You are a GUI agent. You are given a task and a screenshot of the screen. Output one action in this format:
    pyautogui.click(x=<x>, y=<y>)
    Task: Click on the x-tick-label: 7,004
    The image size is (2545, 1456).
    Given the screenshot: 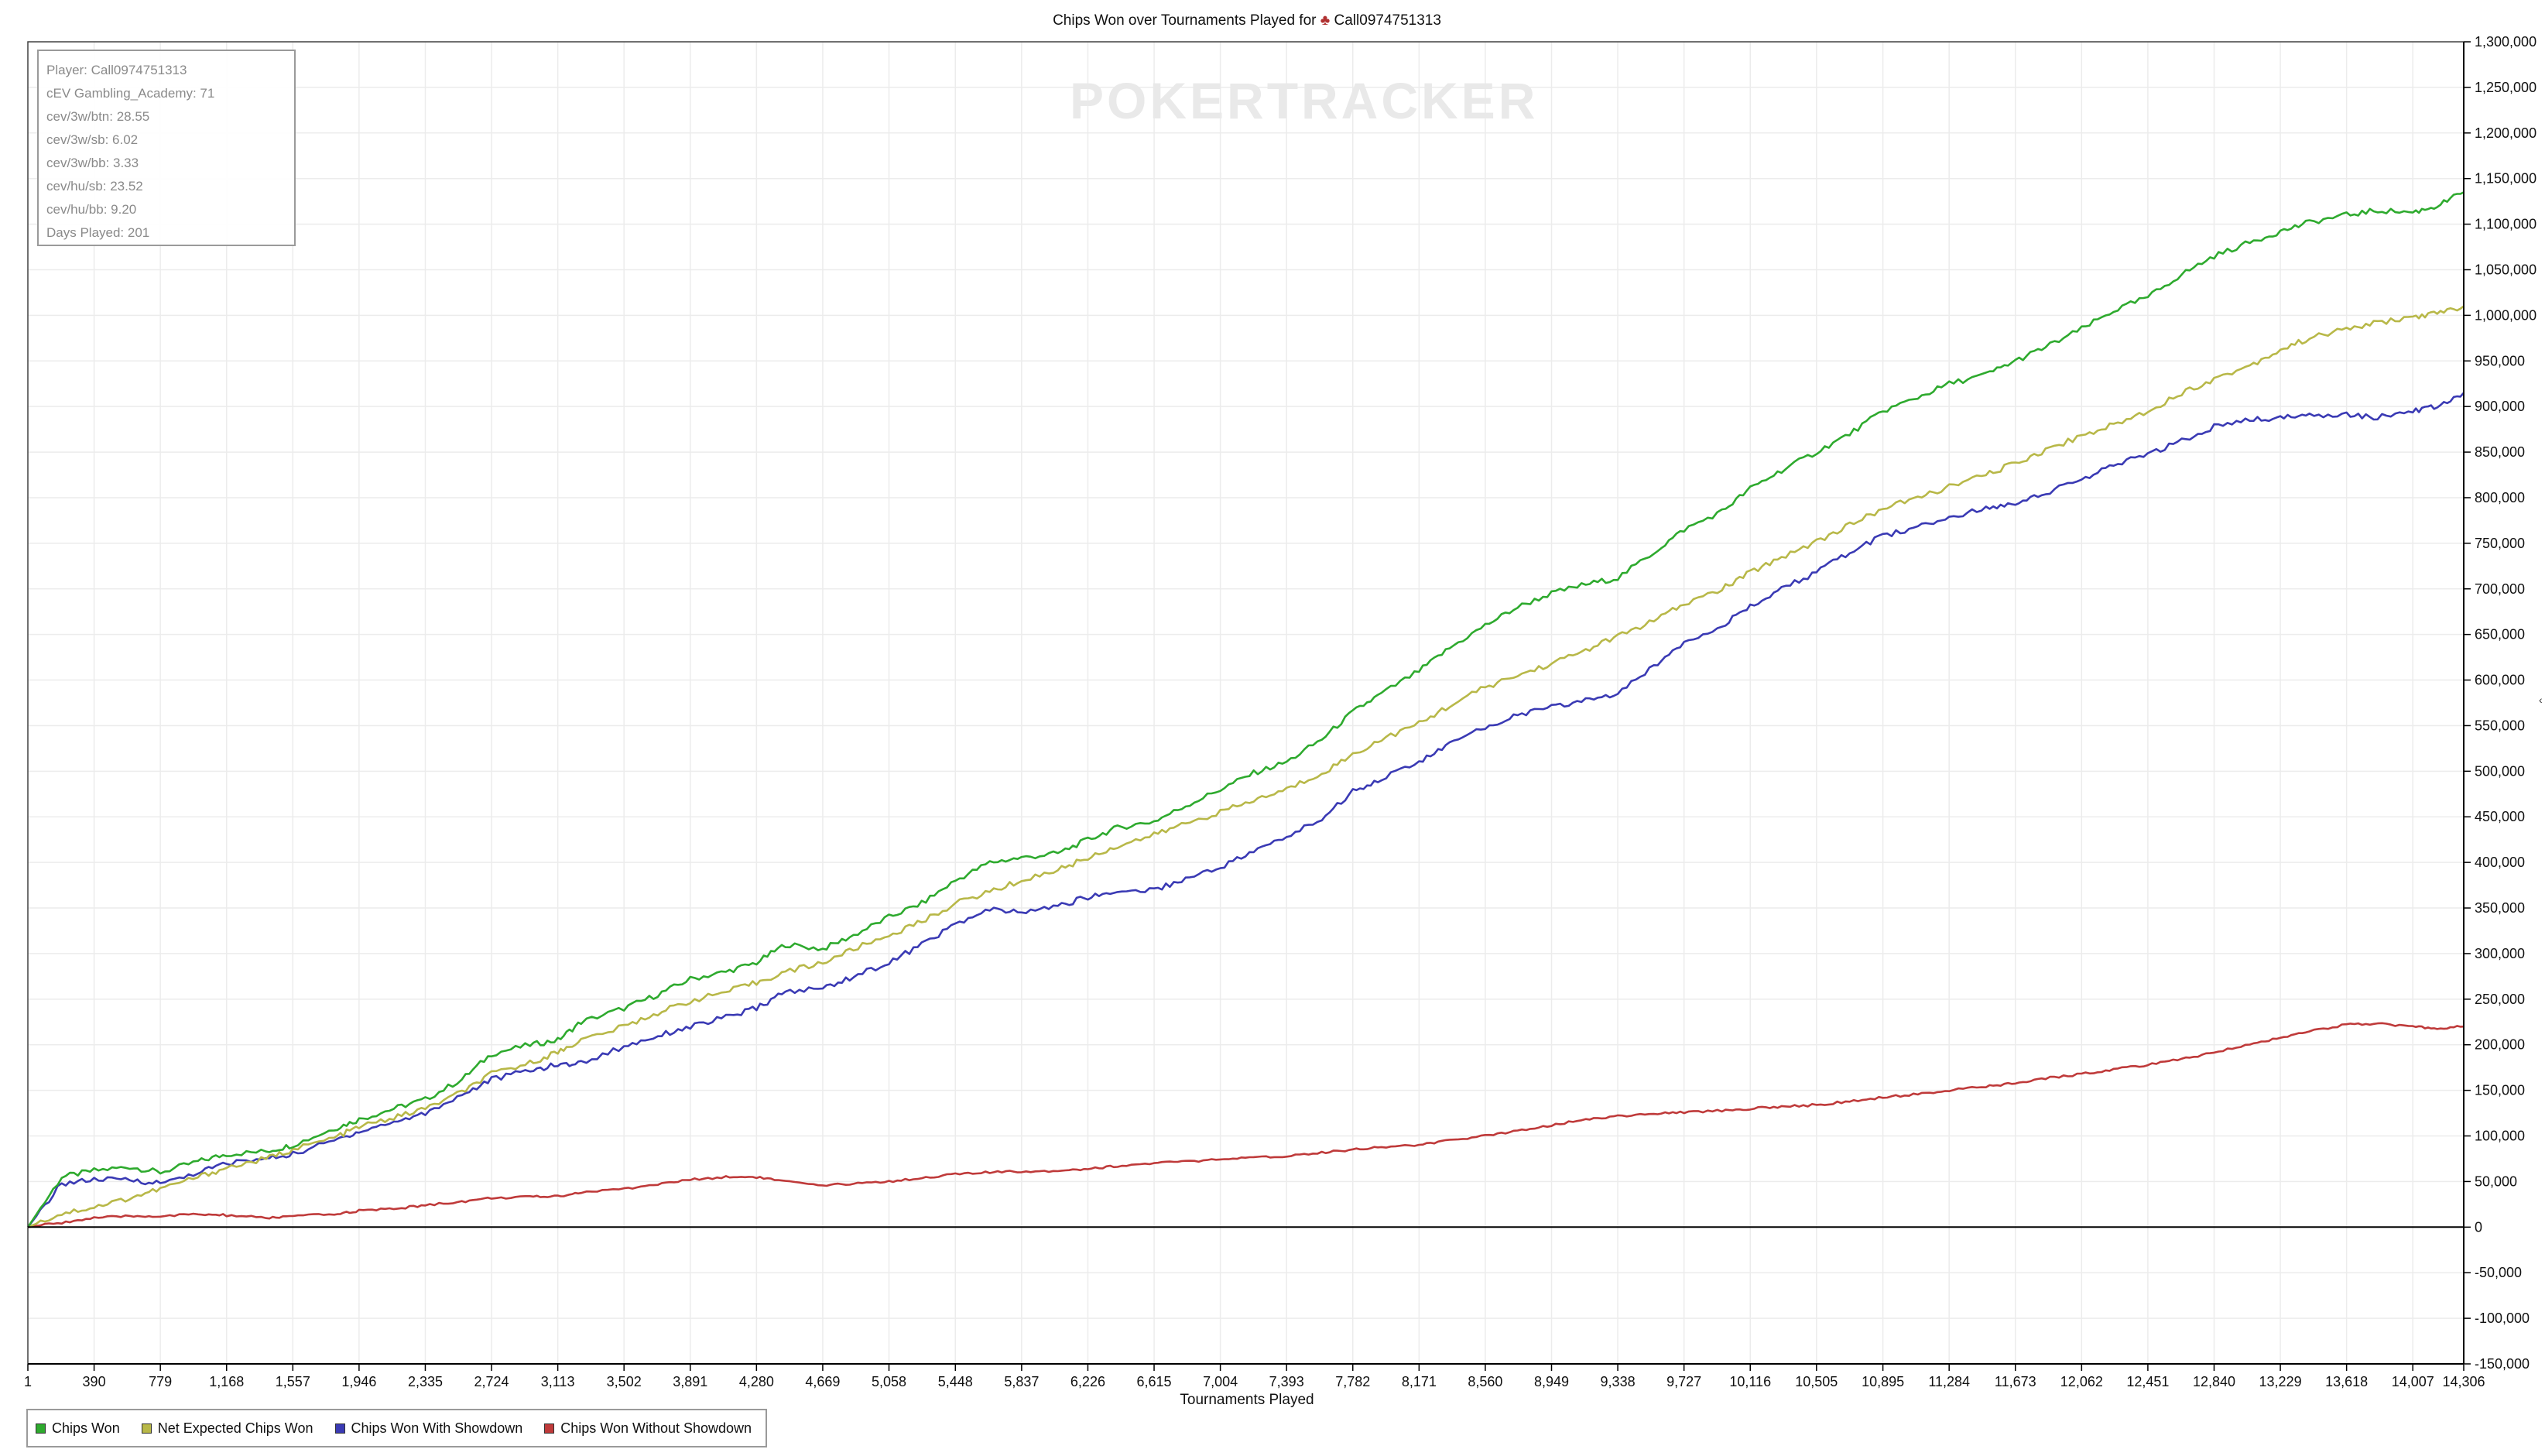 What is the action you would take?
    pyautogui.click(x=1220, y=1382)
    